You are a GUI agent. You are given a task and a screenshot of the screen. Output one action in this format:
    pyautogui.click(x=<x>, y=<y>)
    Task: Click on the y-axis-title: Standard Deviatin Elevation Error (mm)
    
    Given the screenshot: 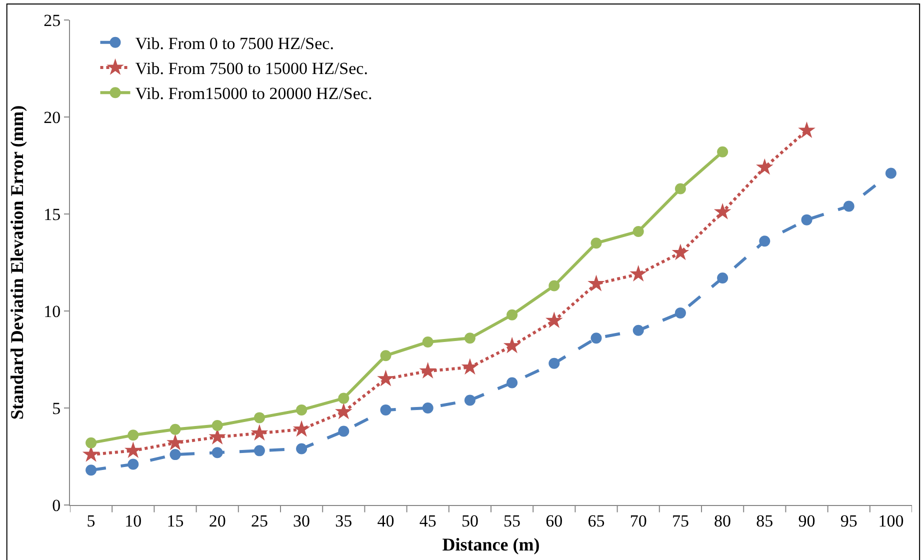 What is the action you would take?
    pyautogui.click(x=16, y=262)
    